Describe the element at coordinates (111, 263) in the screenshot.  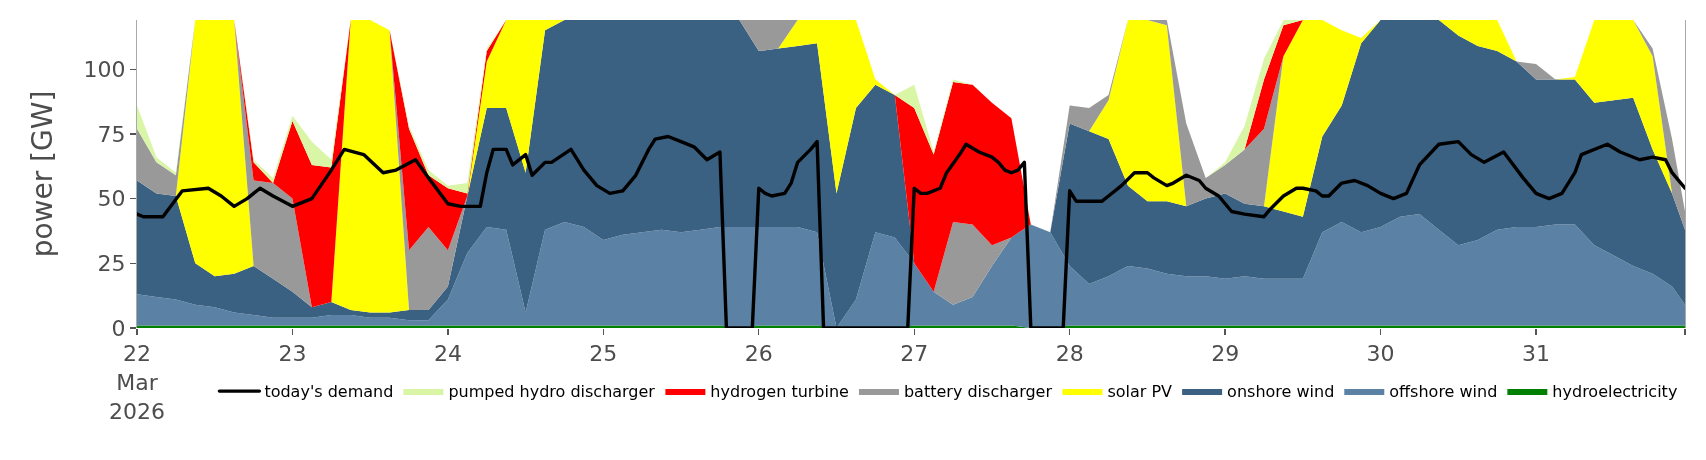
I see `y-tick-label: 25` at that location.